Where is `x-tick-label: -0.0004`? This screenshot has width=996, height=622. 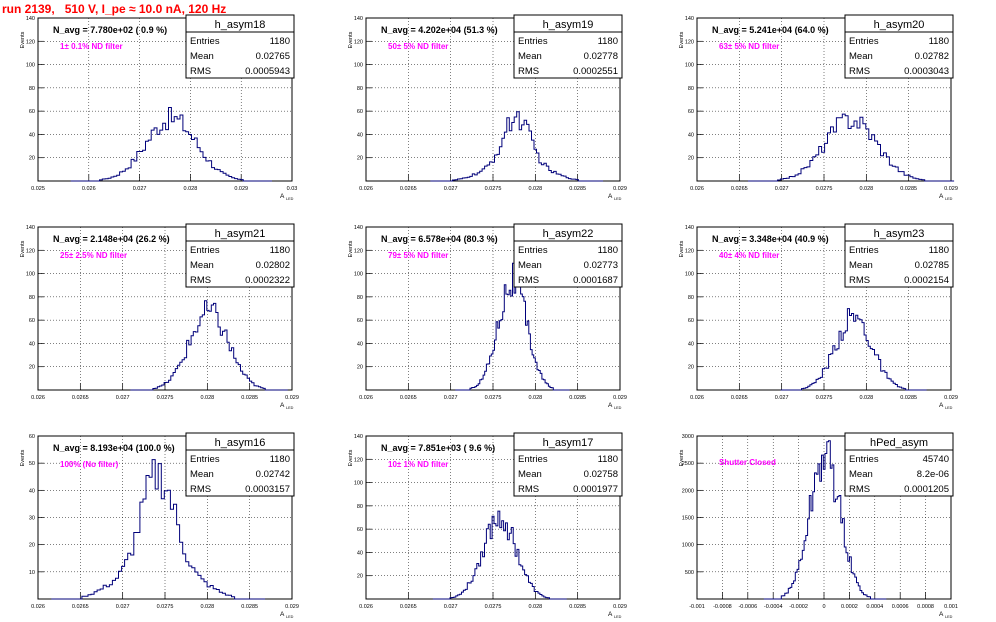
x-tick-label: -0.0004 is located at coordinates (773, 607).